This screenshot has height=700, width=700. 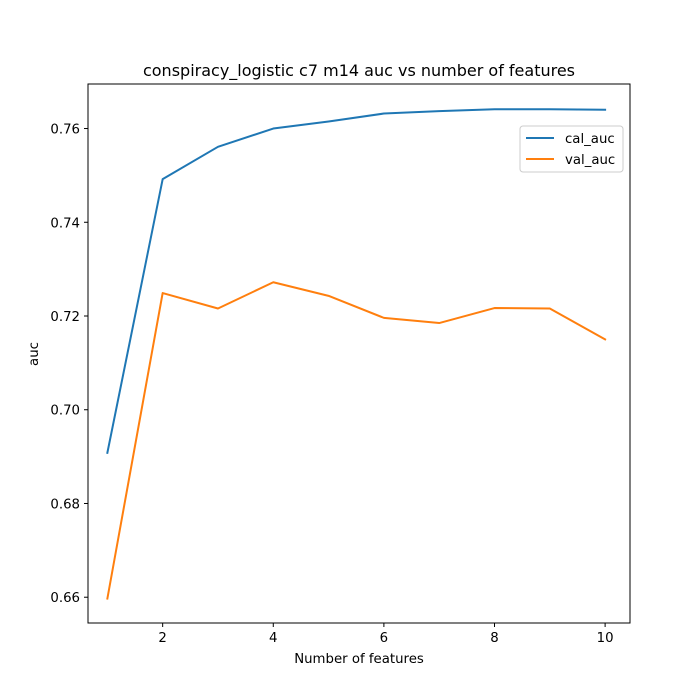 I want to click on x-axis-ticks: 2 4 6 8 10, so click(x=386, y=634).